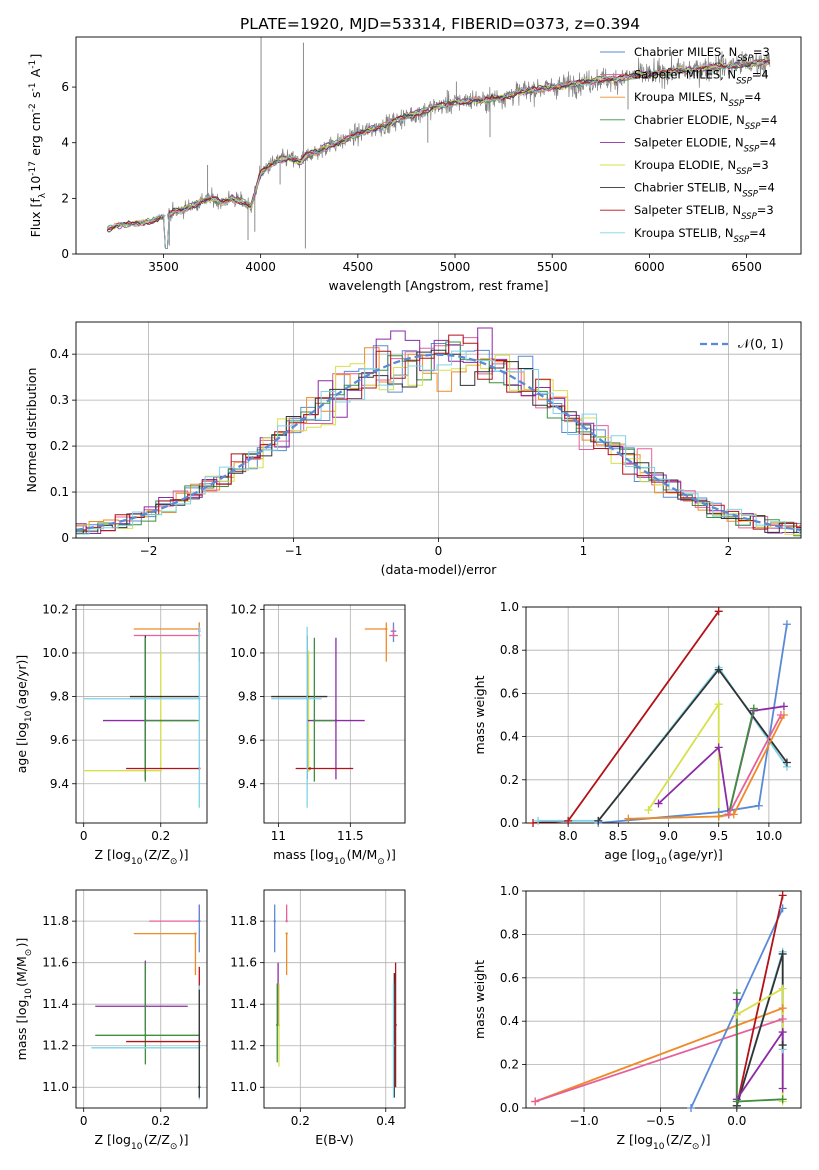 This screenshot has width=819, height=1170. Describe the element at coordinates (334, 857) in the screenshot. I see `x-axis-label: mass [log10 (M/M⊙ )]` at that location.